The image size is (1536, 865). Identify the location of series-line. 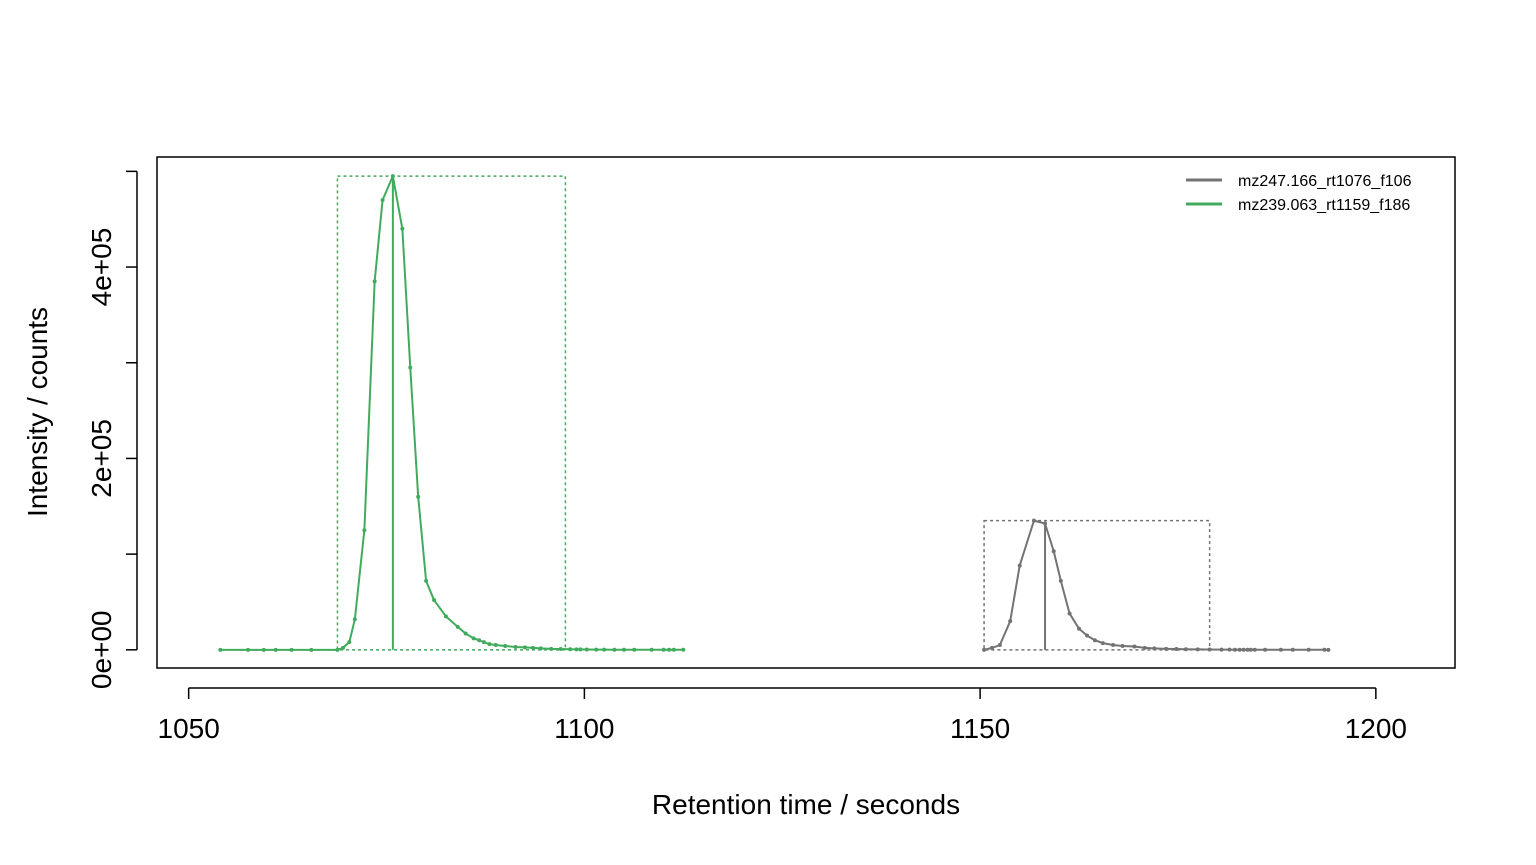
(1156, 585).